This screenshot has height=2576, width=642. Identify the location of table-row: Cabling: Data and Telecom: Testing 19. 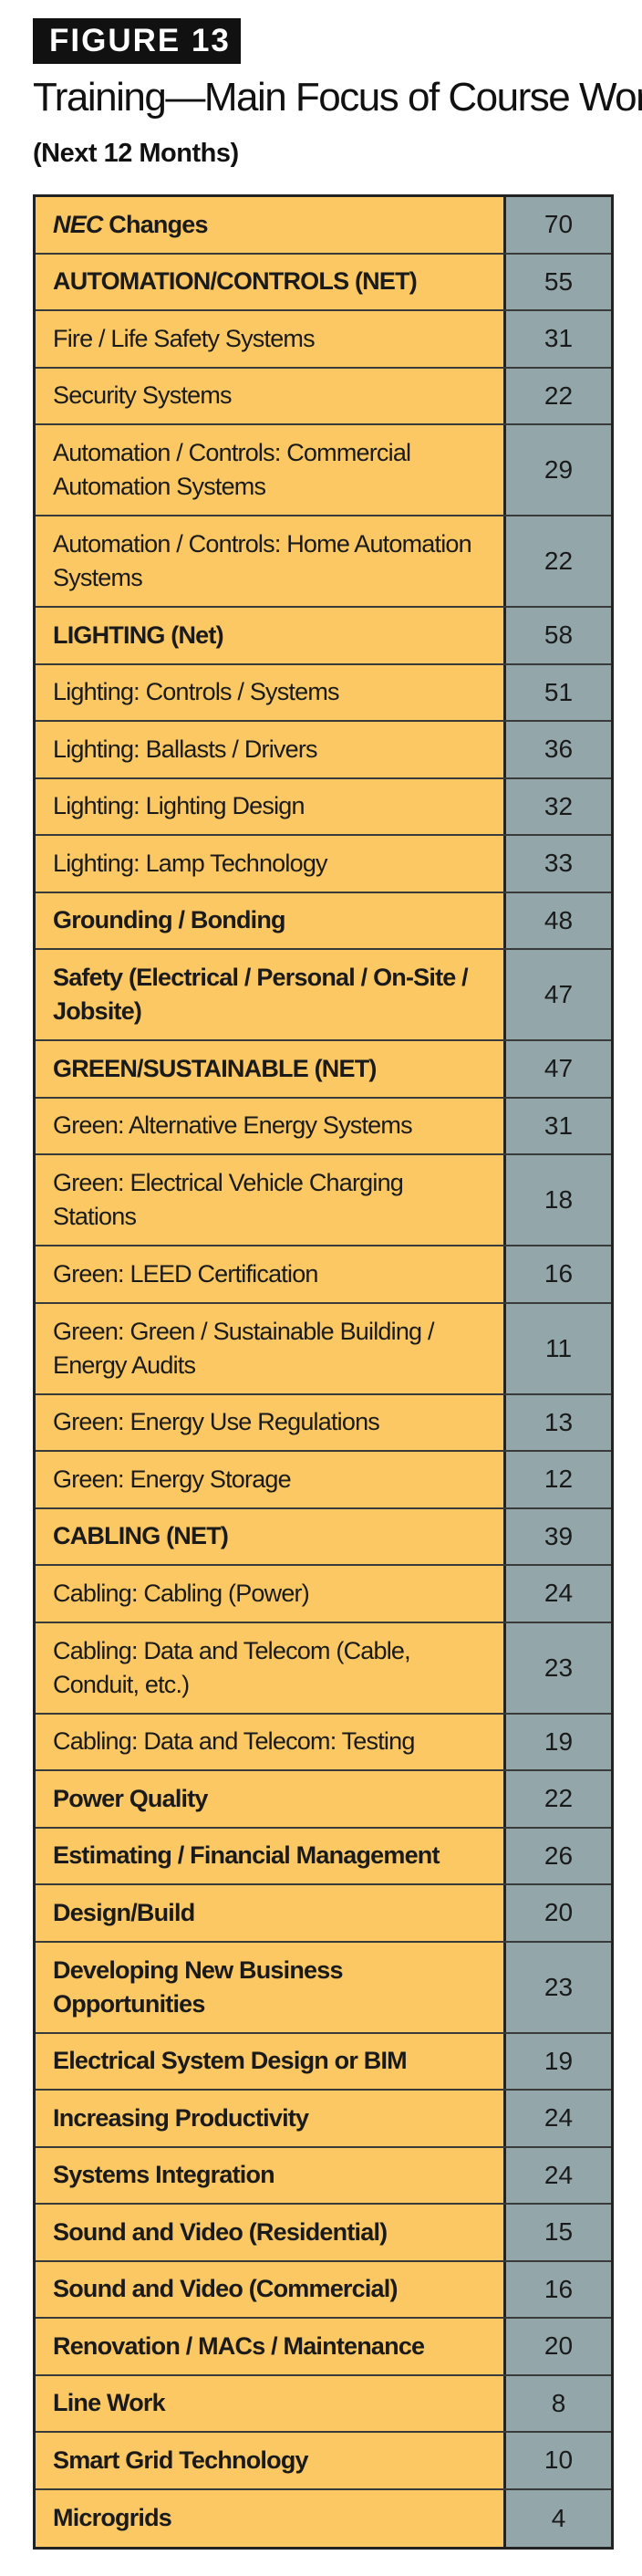
(323, 1742).